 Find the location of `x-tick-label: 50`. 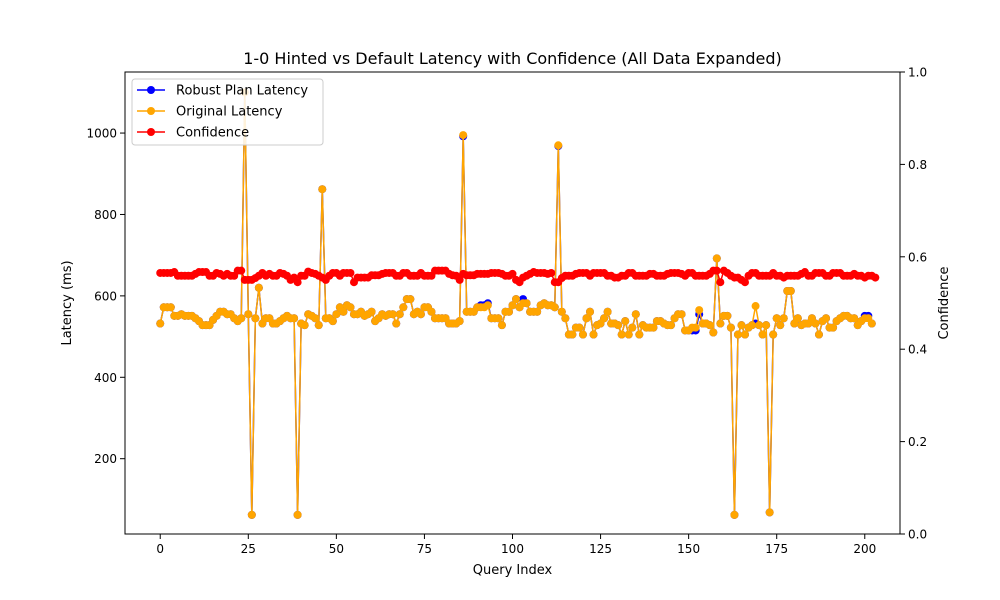

x-tick-label: 50 is located at coordinates (336, 549).